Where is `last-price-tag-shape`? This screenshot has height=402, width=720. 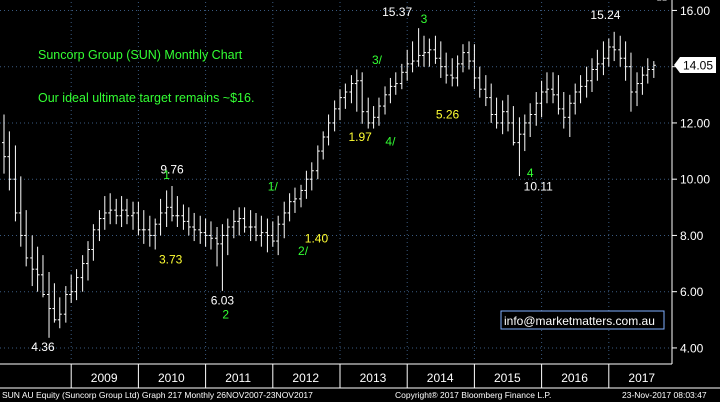 last-price-tag-shape is located at coordinates (695, 65).